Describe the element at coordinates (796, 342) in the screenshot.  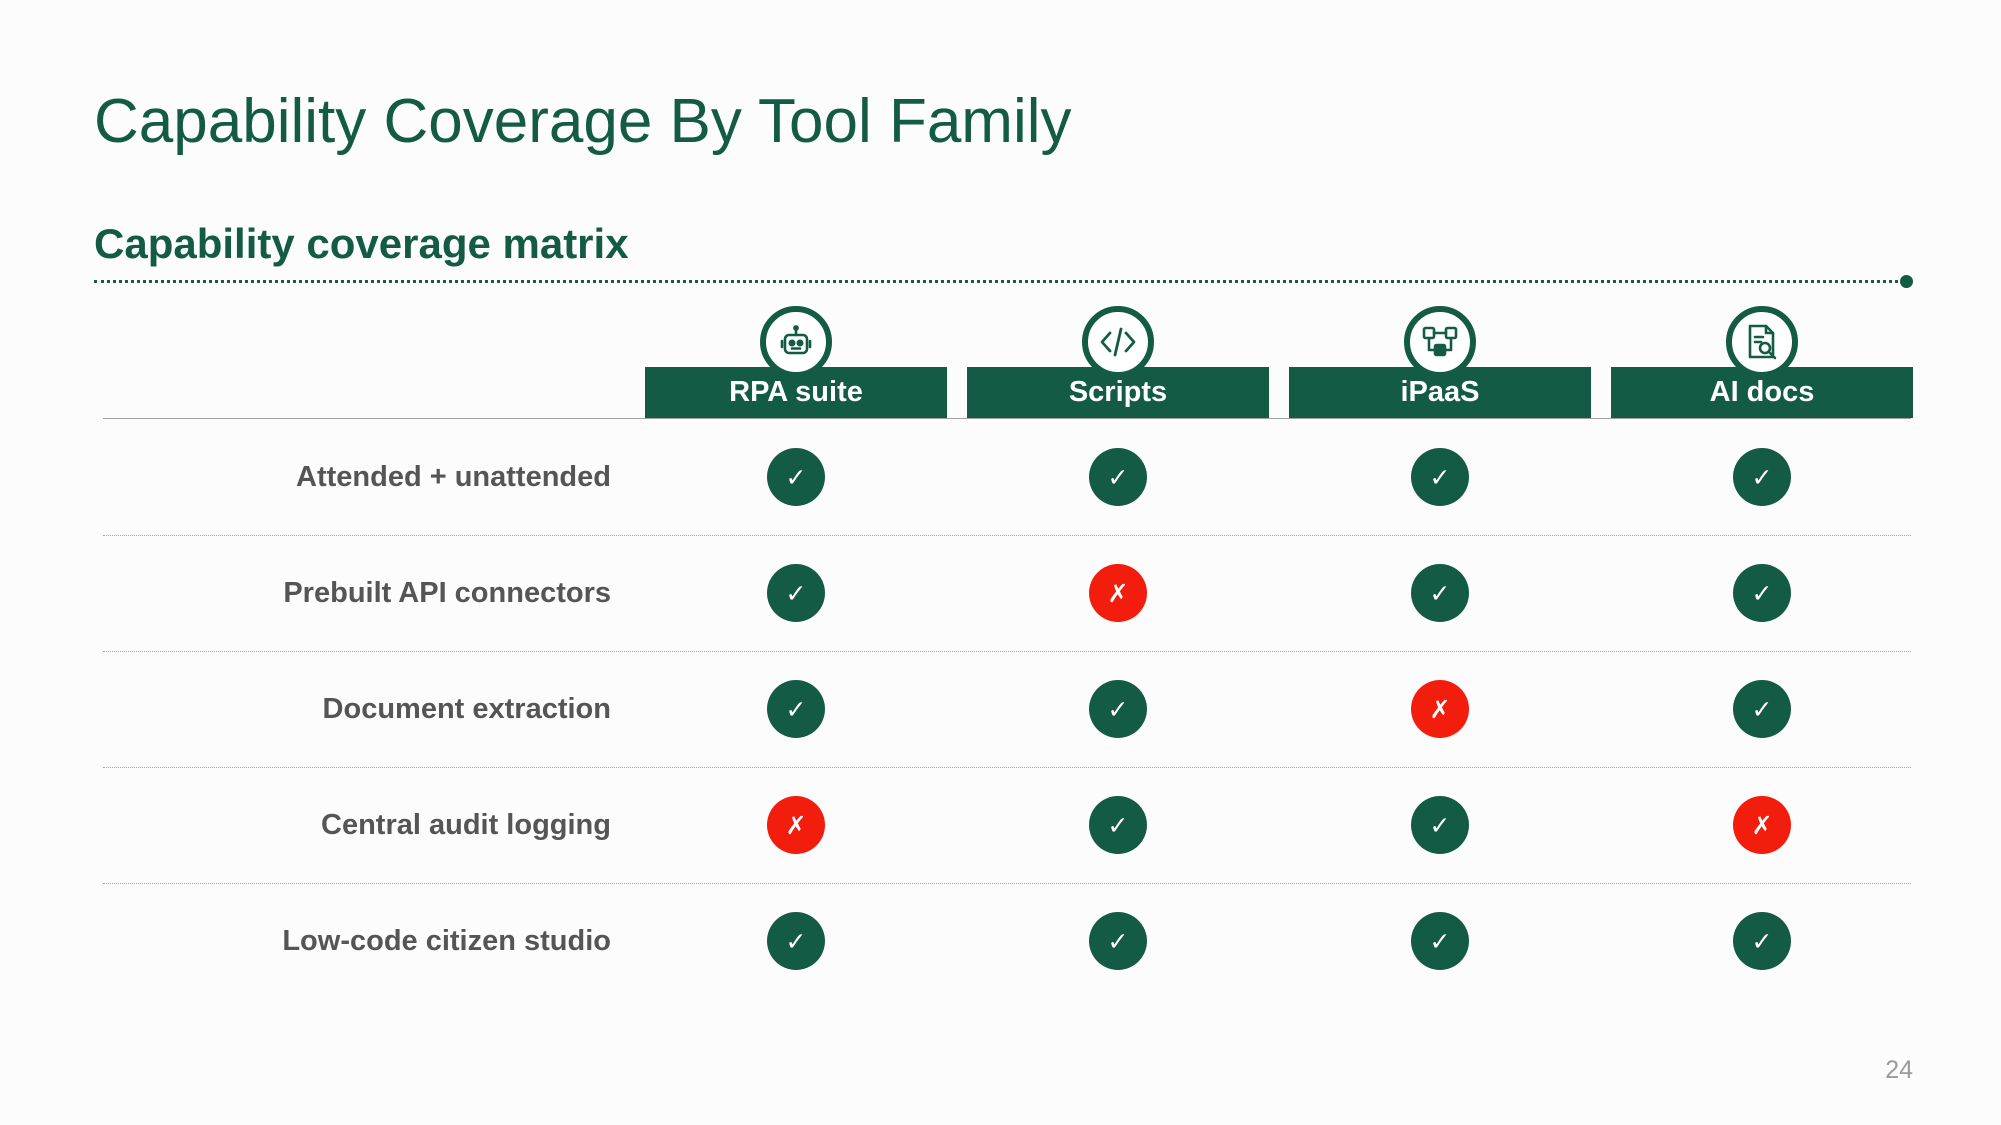
I see `robot-icon` at that location.